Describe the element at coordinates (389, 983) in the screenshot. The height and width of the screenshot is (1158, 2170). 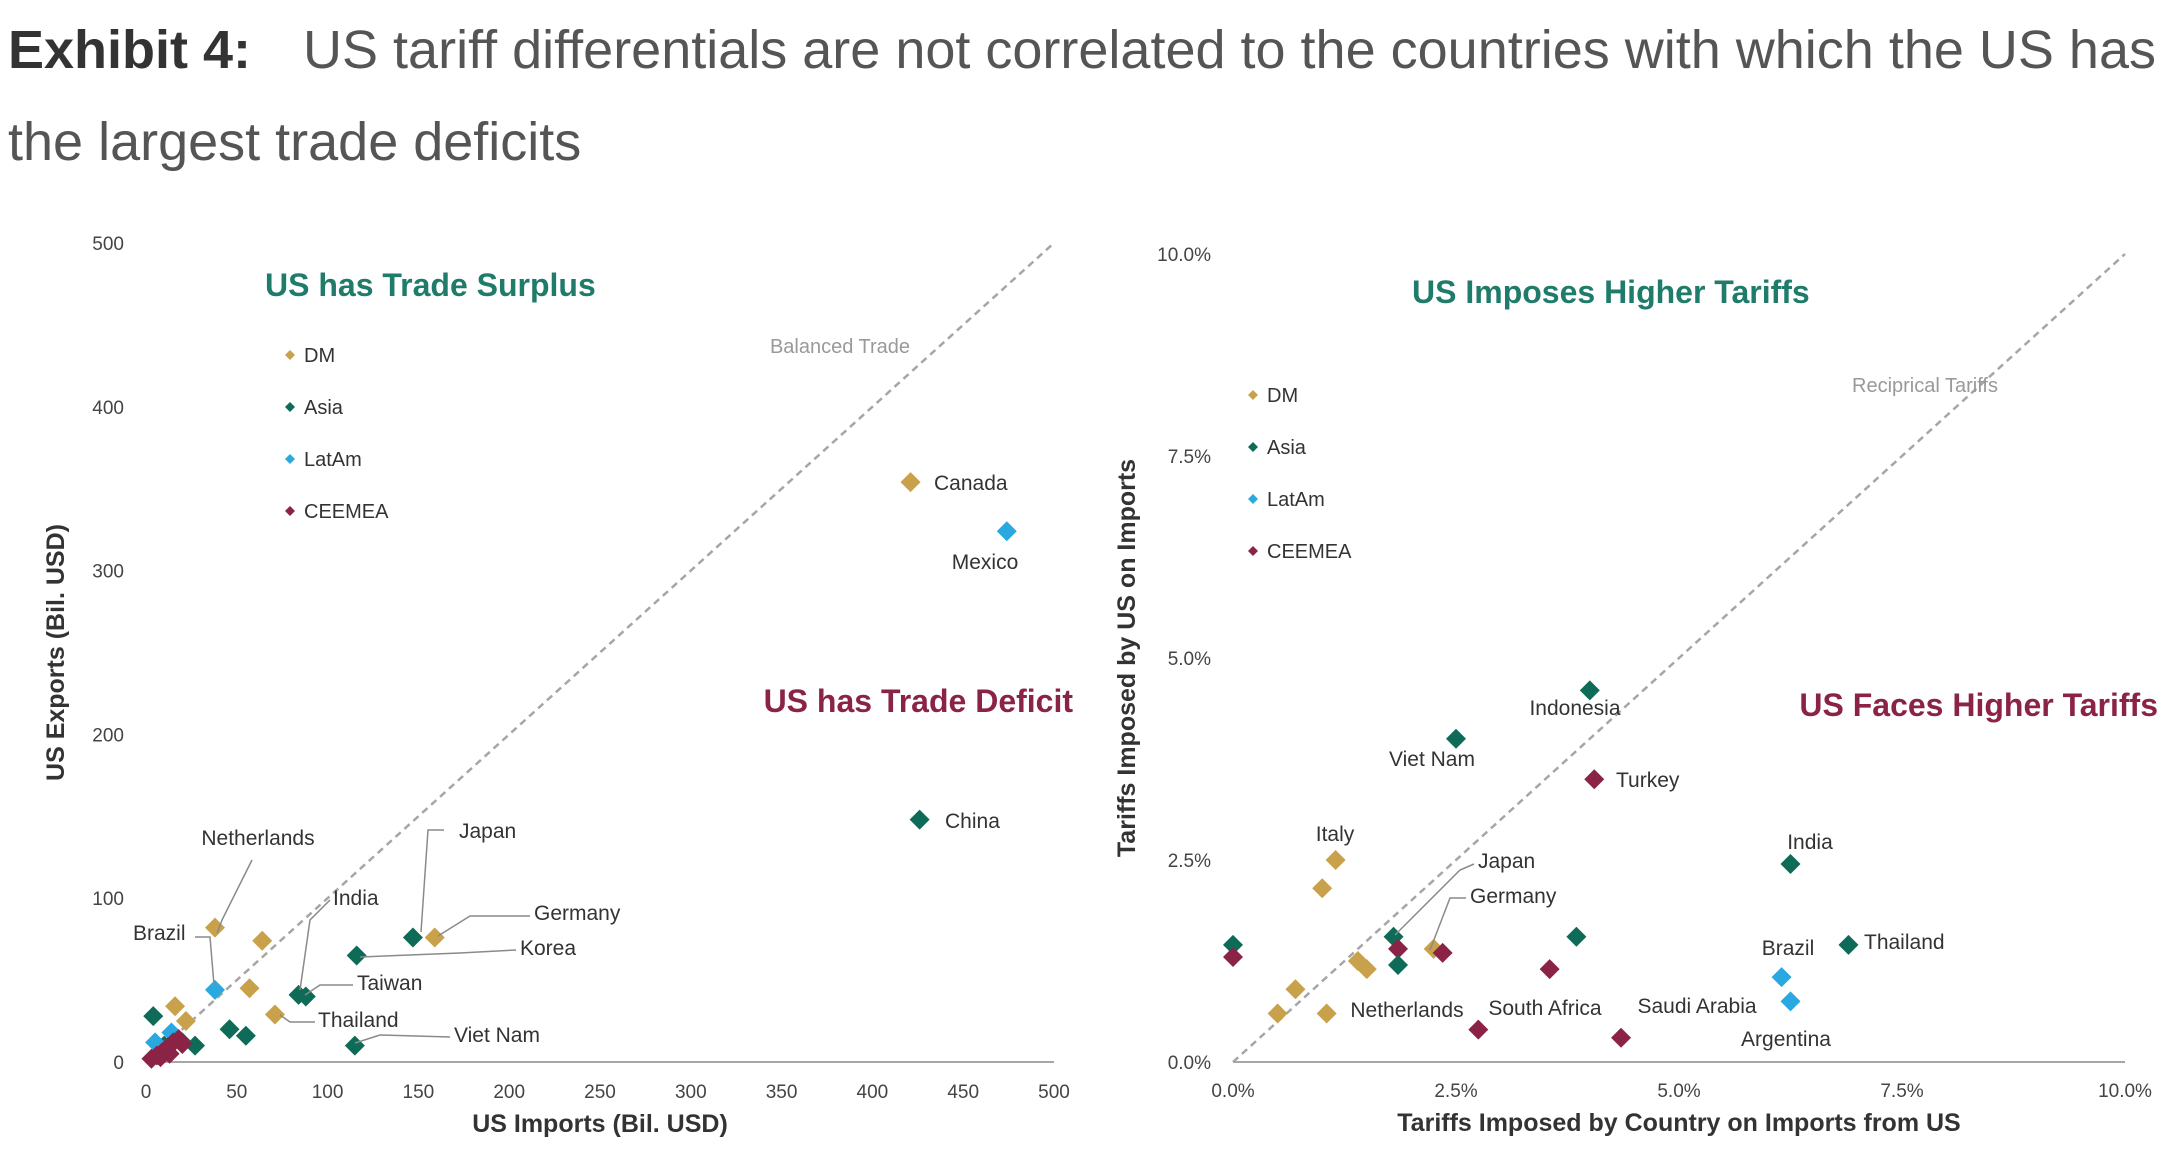
I see `chart1-point-label: Taiwan` at that location.